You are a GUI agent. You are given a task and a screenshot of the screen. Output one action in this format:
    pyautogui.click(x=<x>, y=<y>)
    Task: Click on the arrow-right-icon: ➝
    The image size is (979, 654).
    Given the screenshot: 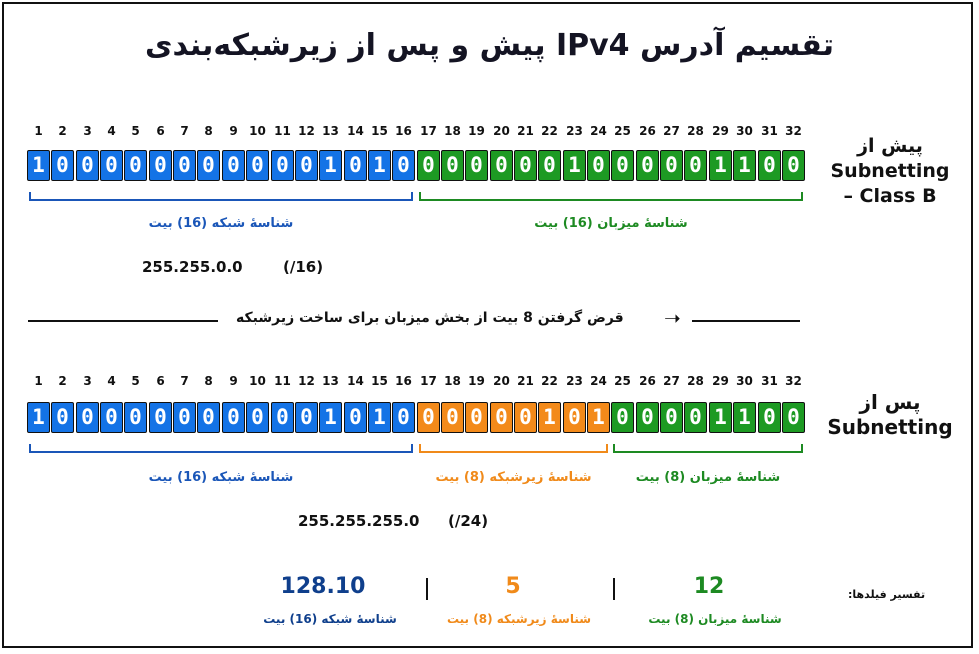 What is the action you would take?
    pyautogui.click(x=672, y=318)
    